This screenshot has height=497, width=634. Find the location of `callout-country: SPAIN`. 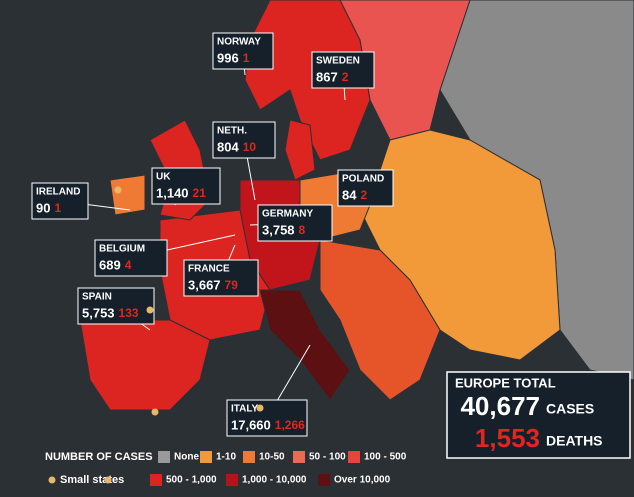

callout-country: SPAIN is located at coordinates (97, 297).